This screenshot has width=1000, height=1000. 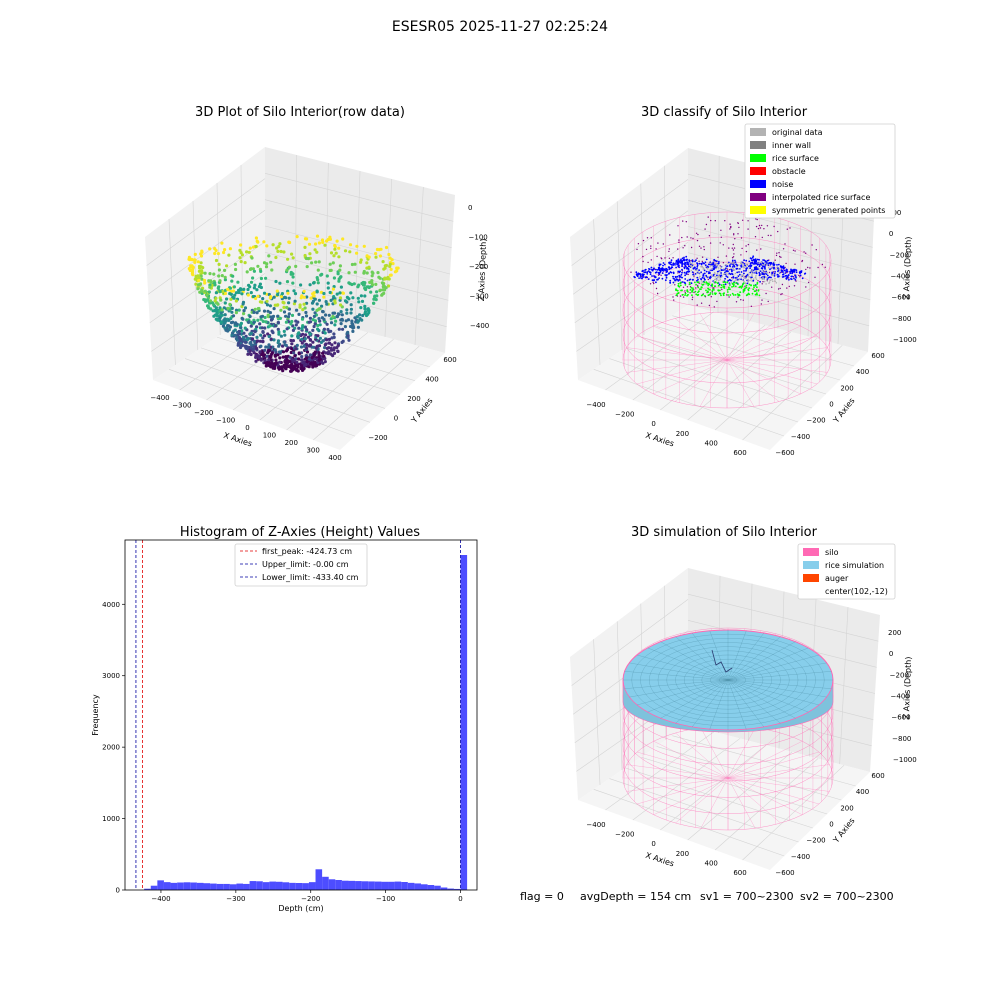 What do you see at coordinates (203, 413) in the screenshot?
I see `raw-x-tick-2: −200` at bounding box center [203, 413].